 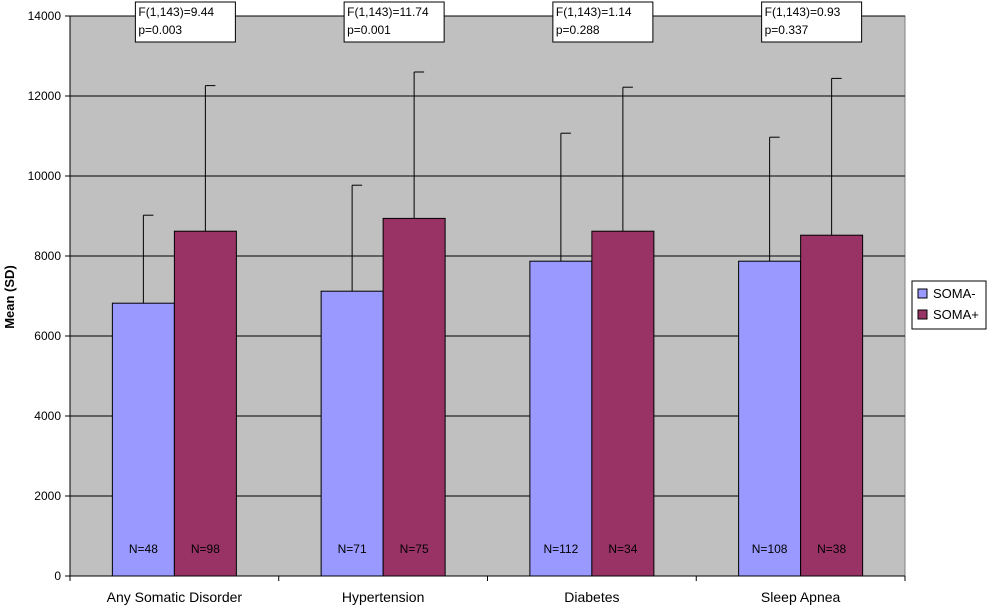 I want to click on x-tick-label: Sleep Apnea, so click(x=801, y=597).